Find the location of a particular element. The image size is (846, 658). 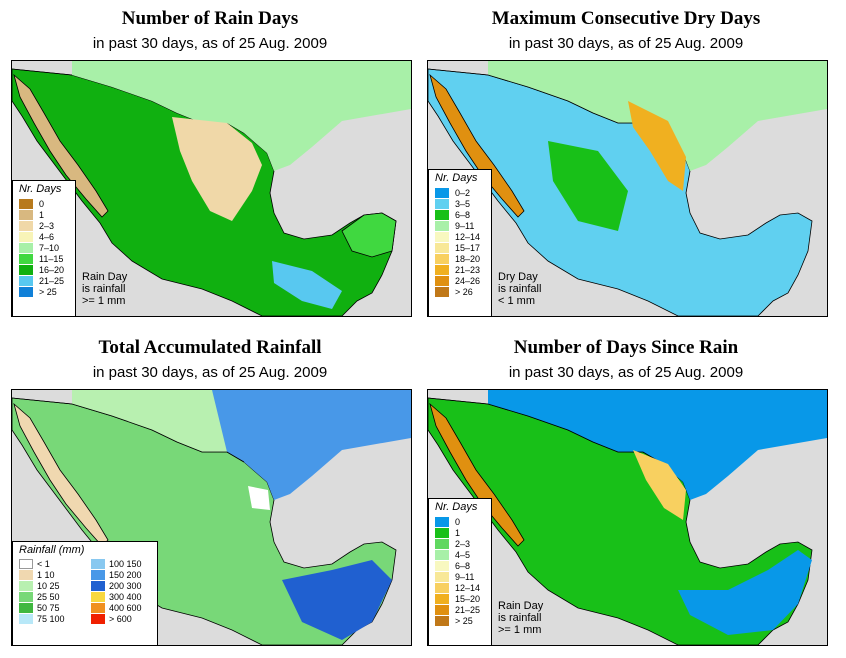

panel-title: Number of Rain Days is located at coordinates (210, 18).